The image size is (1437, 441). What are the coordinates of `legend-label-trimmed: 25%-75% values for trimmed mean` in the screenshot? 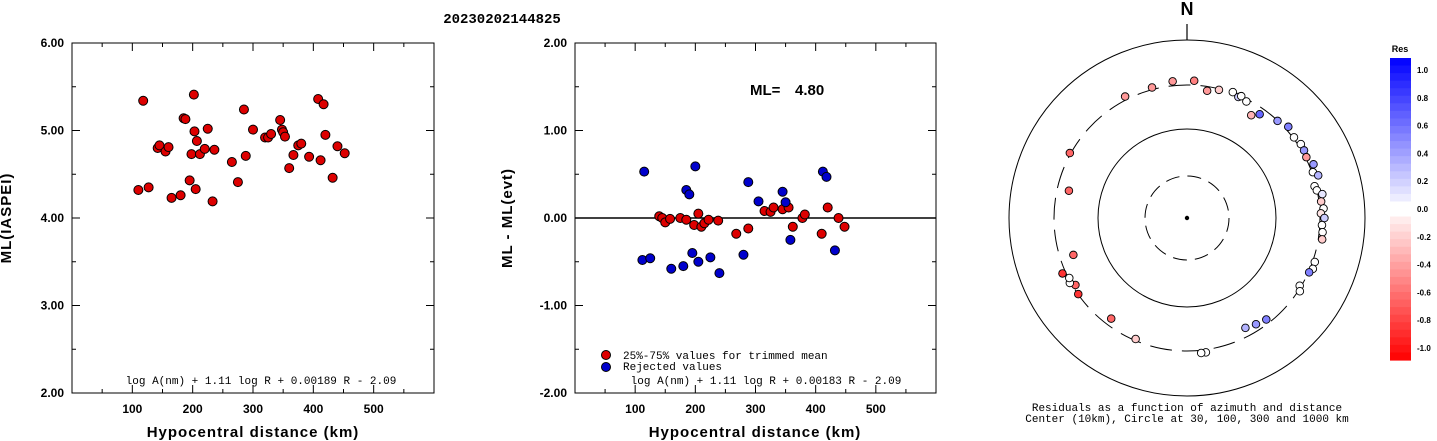 It's located at (725, 357).